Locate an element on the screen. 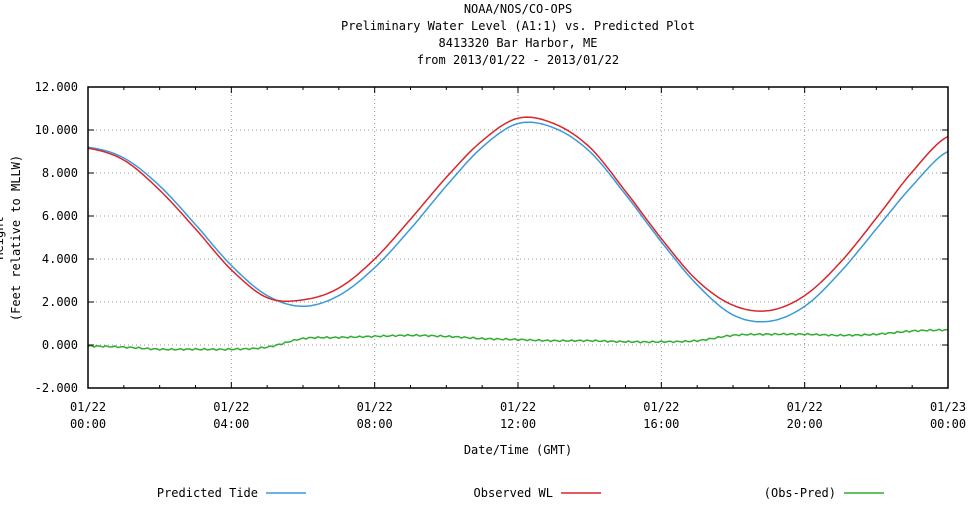  x-tick-label-time: 12:00 is located at coordinates (518, 424).